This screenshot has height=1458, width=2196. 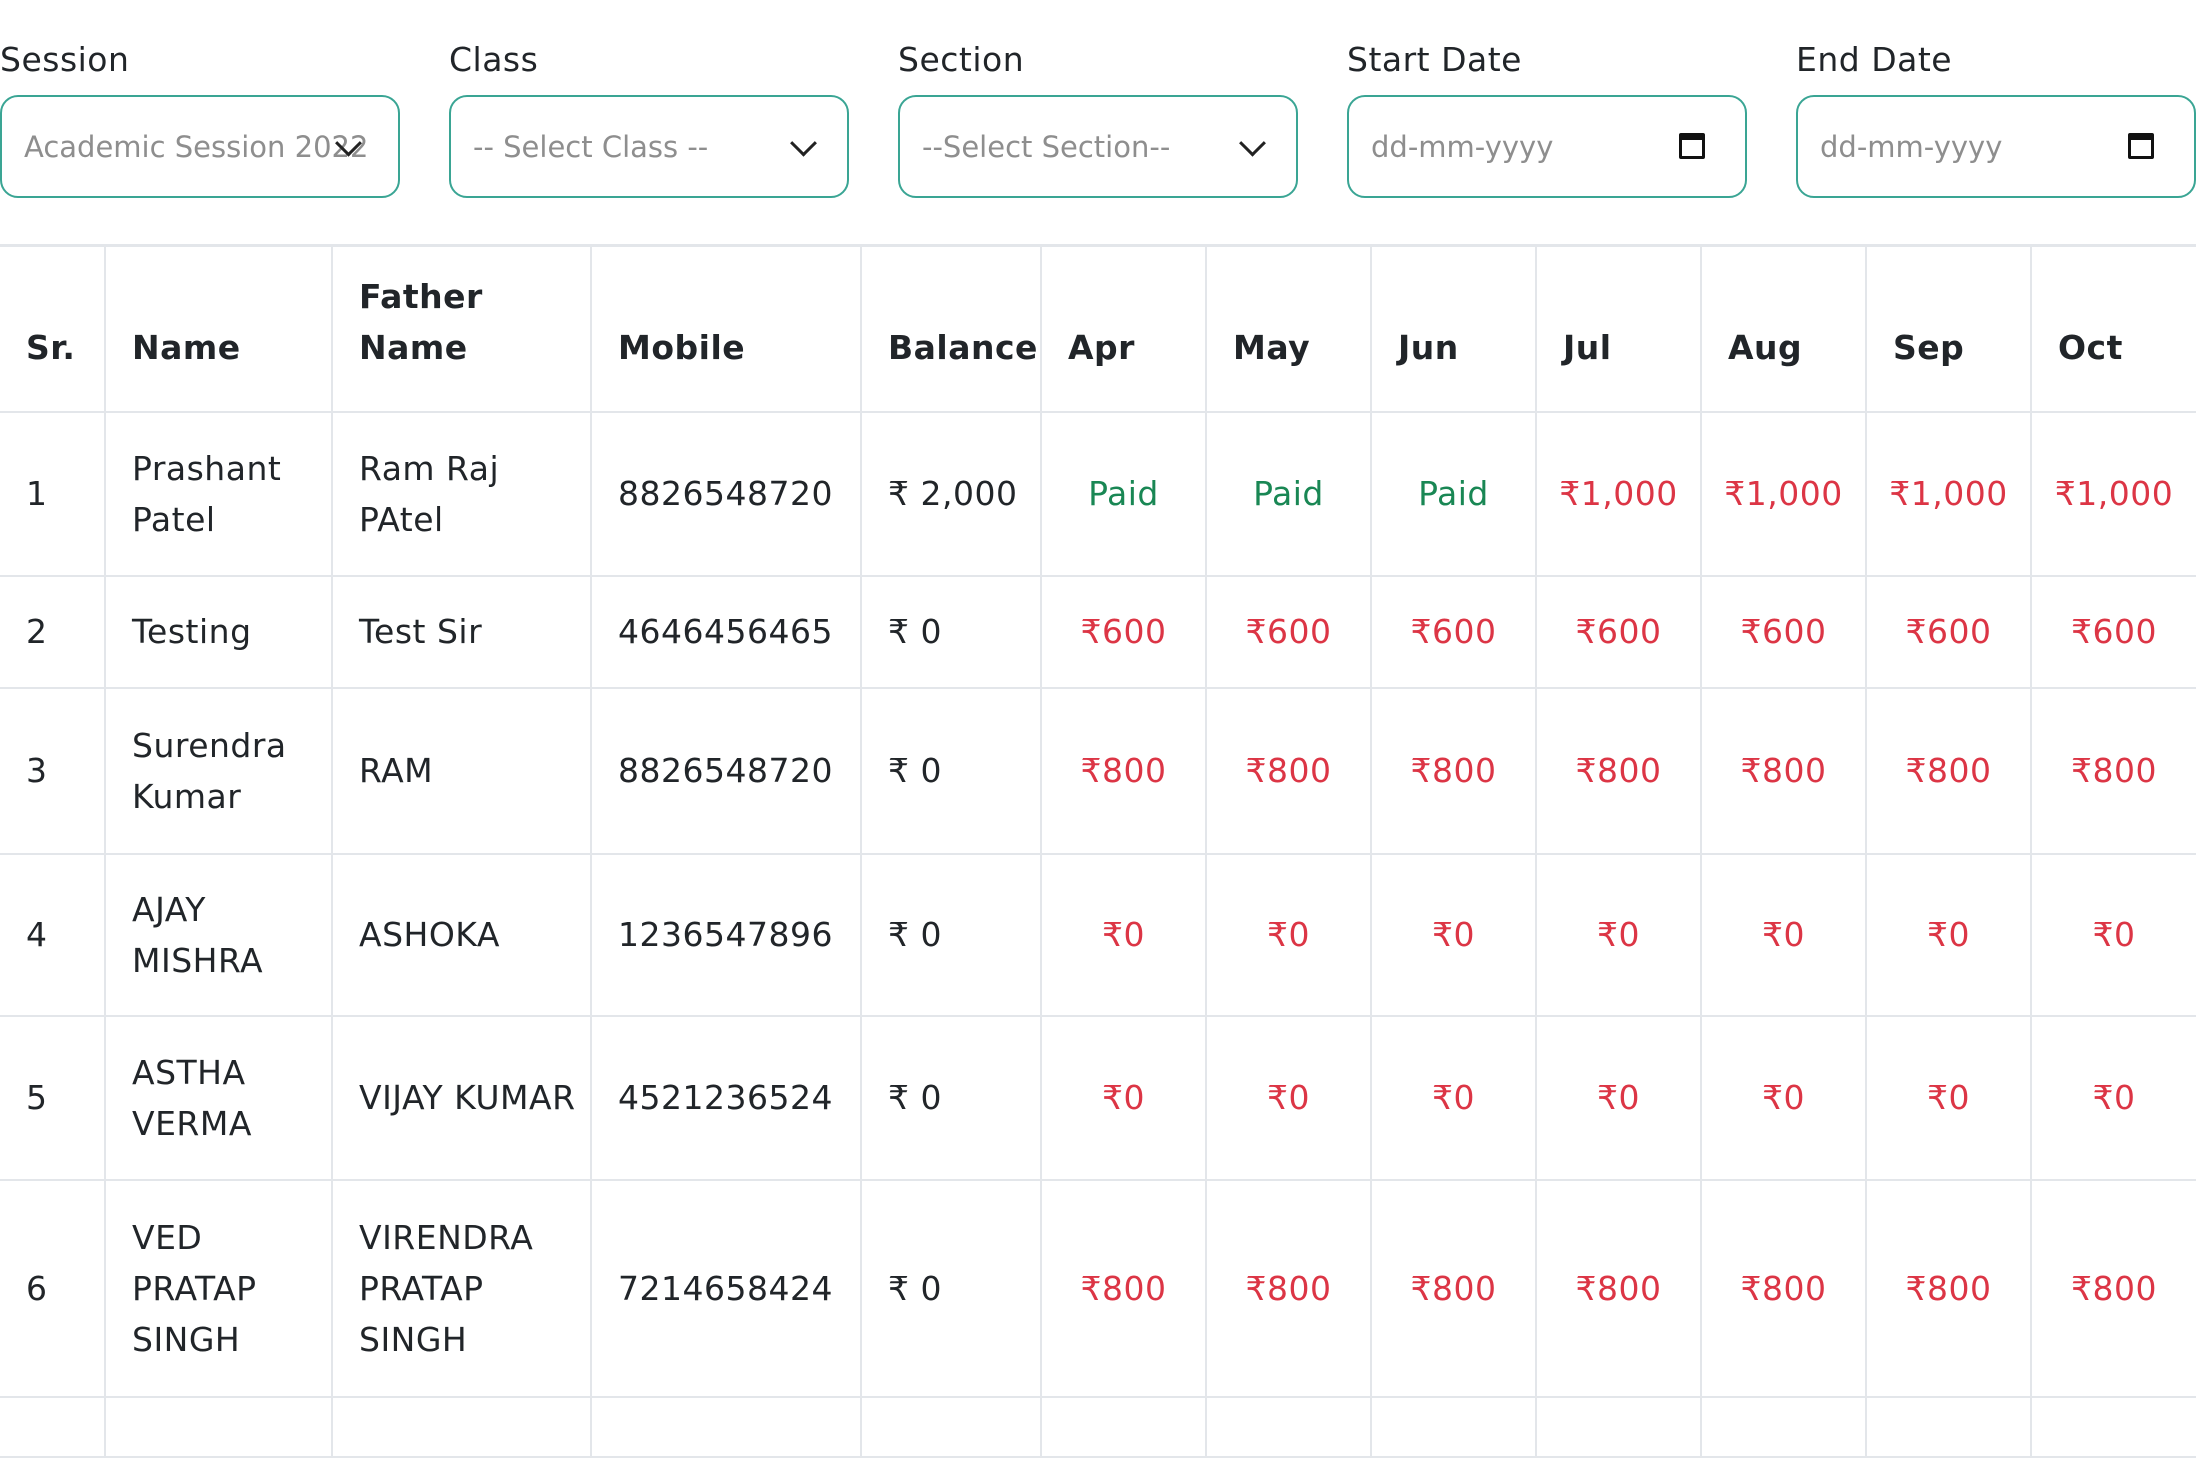 I want to click on column-header-aug: Aug, so click(x=1783, y=328).